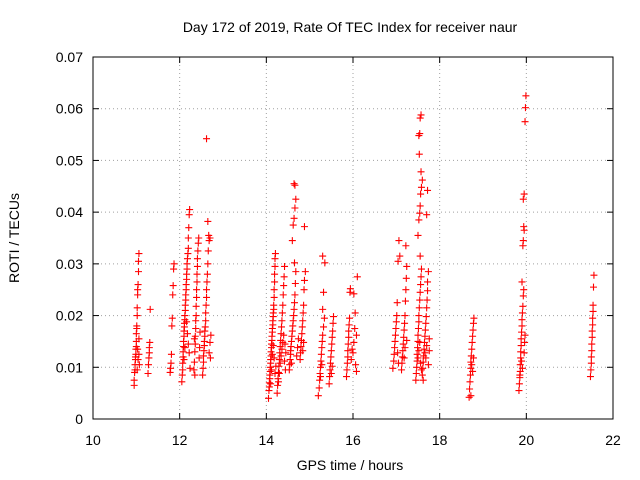 The height and width of the screenshot is (480, 640). Describe the element at coordinates (69, 160) in the screenshot. I see `y-tick-label: 0.05` at that location.